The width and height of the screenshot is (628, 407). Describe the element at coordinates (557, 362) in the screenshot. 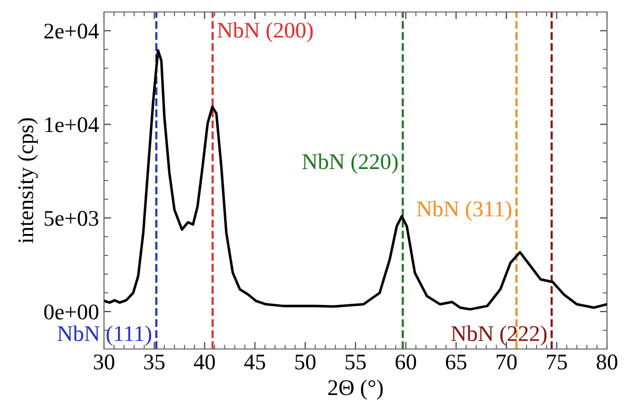

I see `x-tick-label: 75` at that location.